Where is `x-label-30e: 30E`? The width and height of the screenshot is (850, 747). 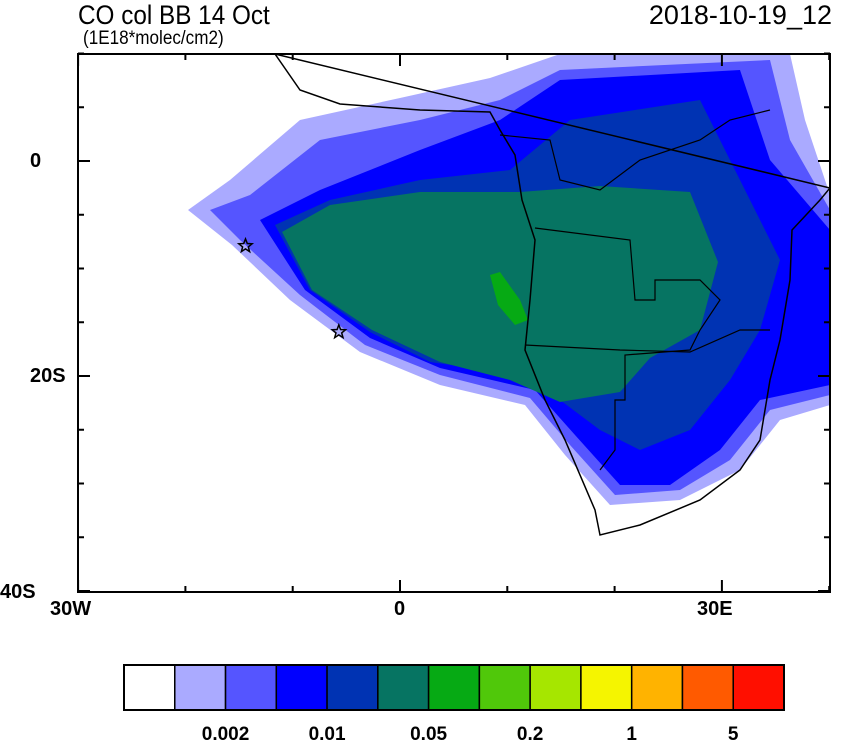
x-label-30e: 30E is located at coordinates (715, 609).